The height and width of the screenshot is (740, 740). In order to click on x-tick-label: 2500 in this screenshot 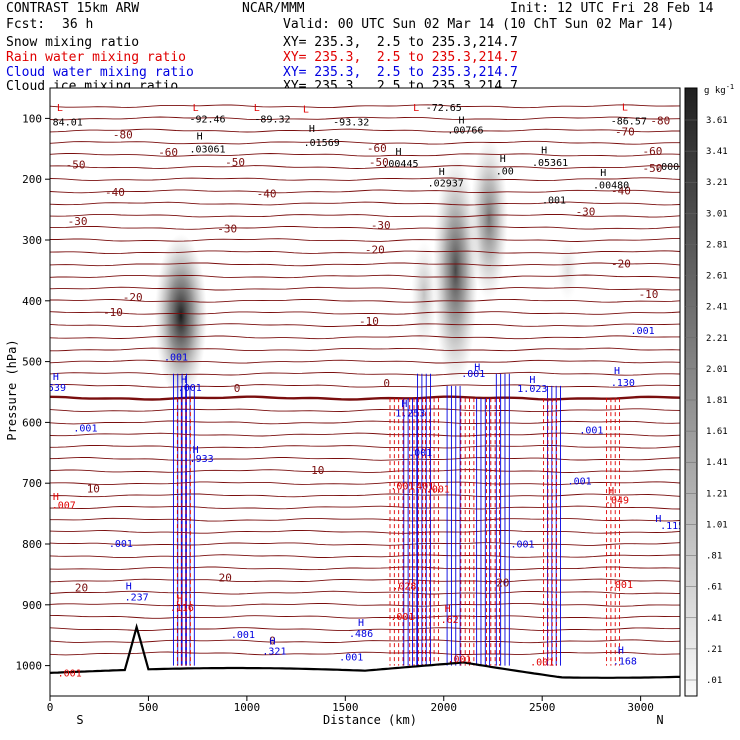, I will do `click(542, 707)`.